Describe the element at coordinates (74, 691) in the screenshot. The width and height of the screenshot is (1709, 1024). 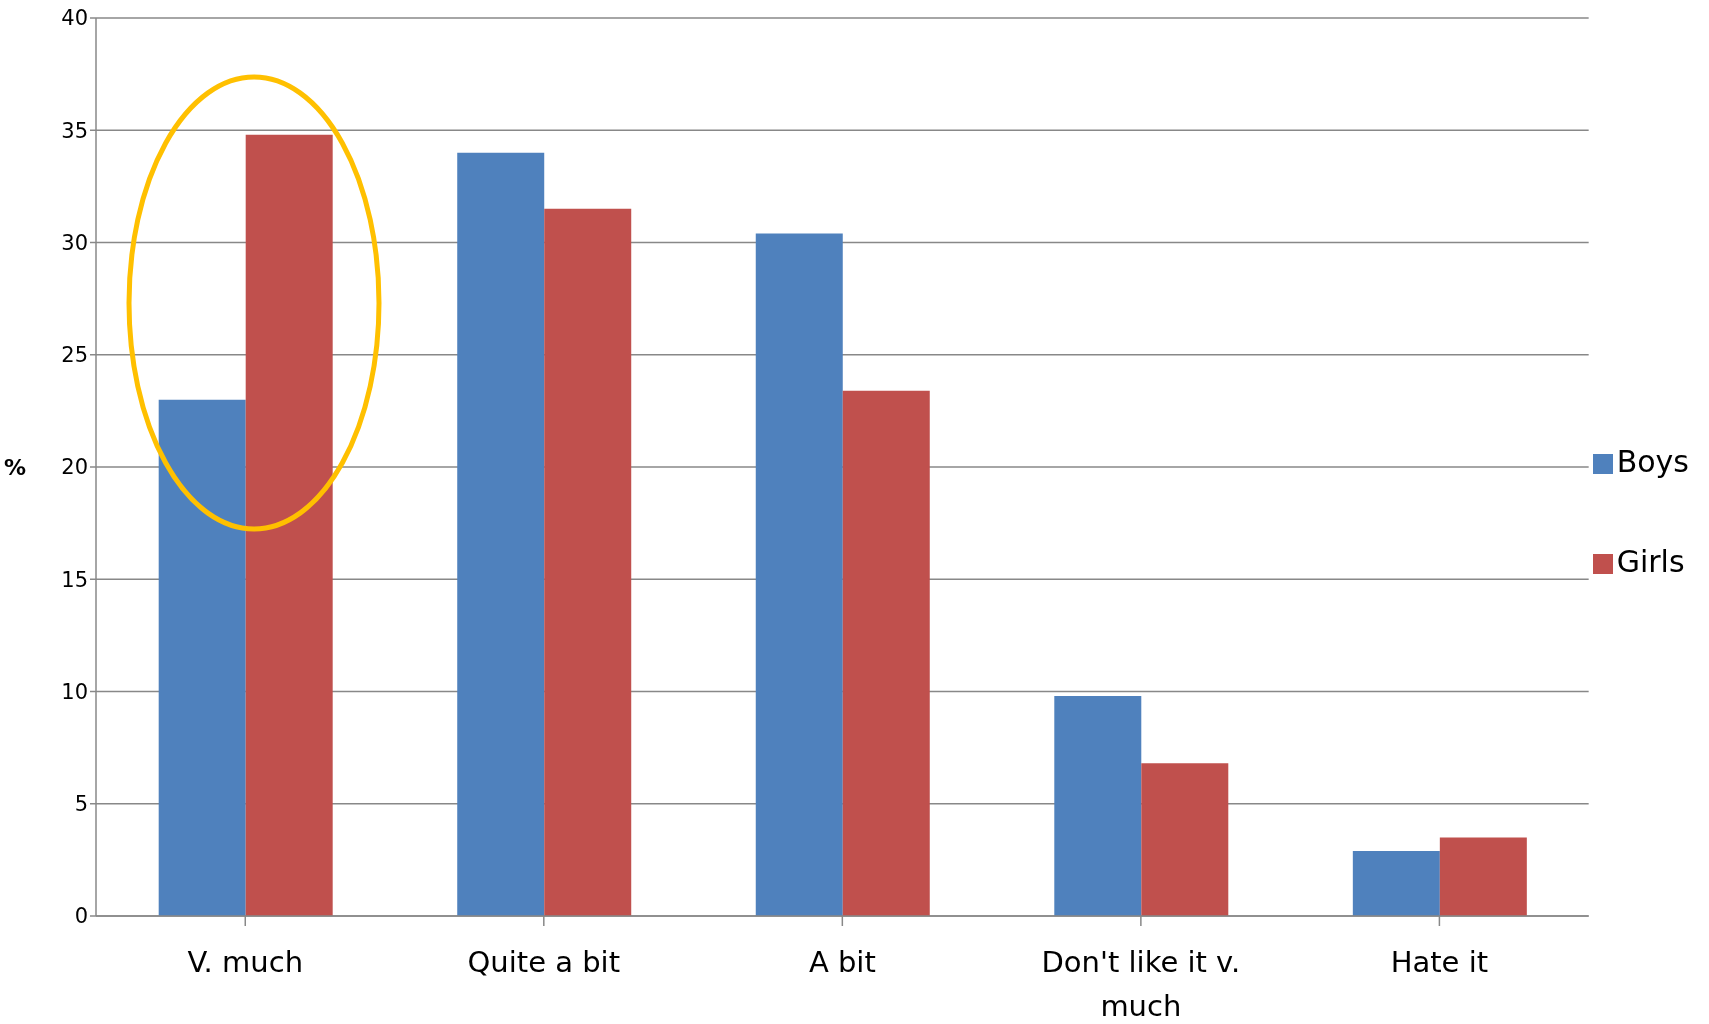
I see `y-tick-label: 10` at that location.